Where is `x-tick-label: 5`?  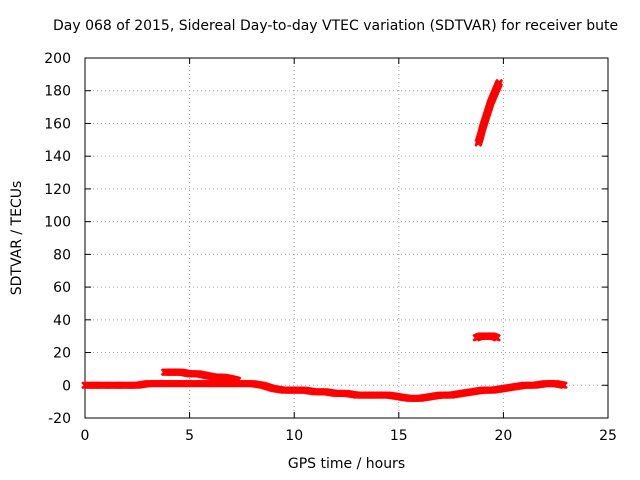
x-tick-label: 5 is located at coordinates (189, 436).